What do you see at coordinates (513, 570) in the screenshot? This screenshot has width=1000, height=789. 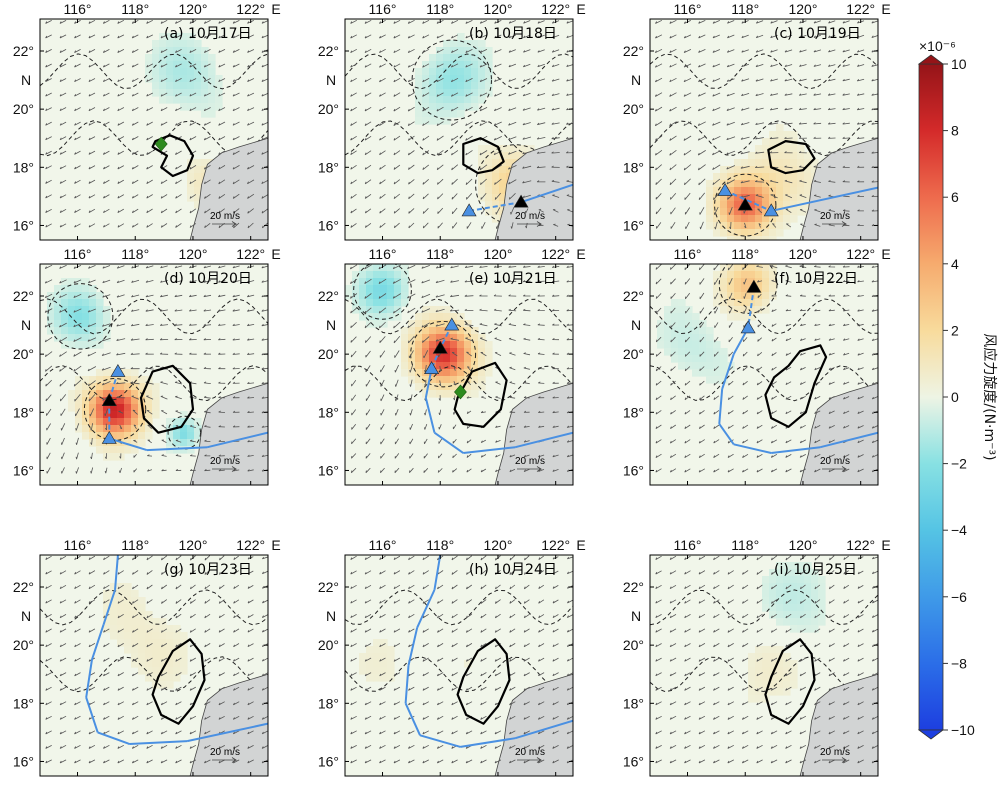 I see `panel-label: (h) 10月24日` at bounding box center [513, 570].